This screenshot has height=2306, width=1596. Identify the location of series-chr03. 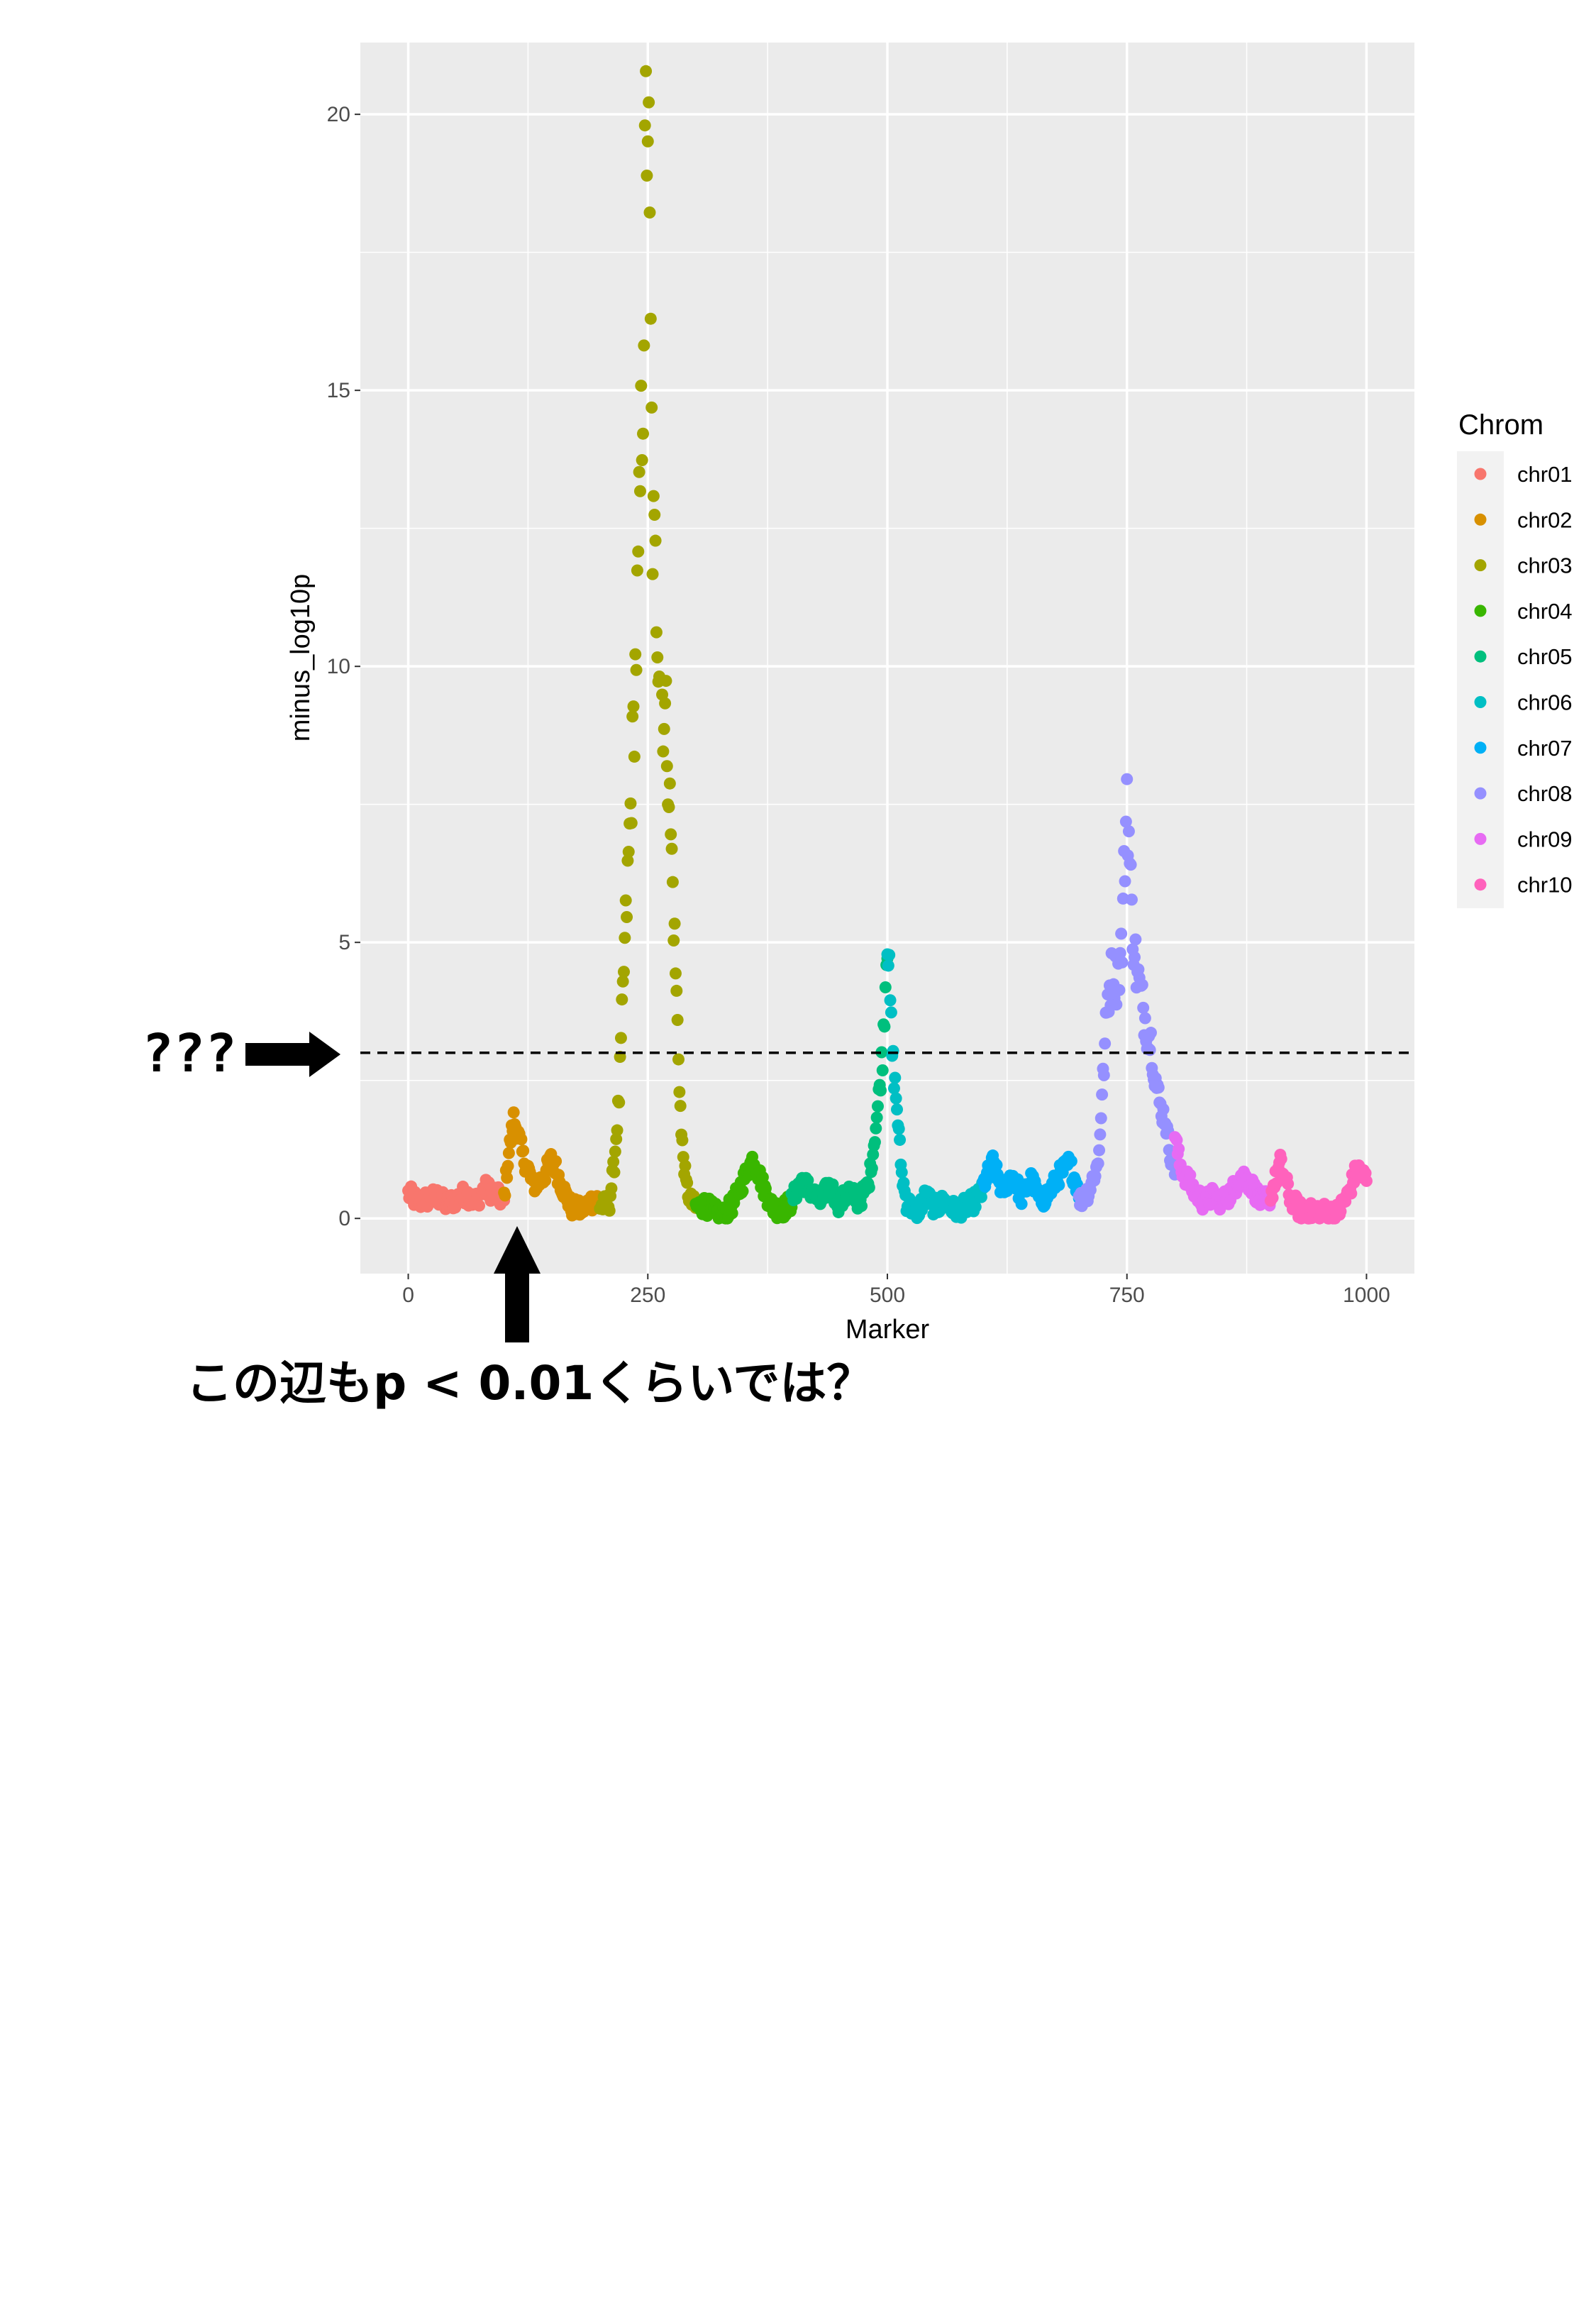
(648, 641).